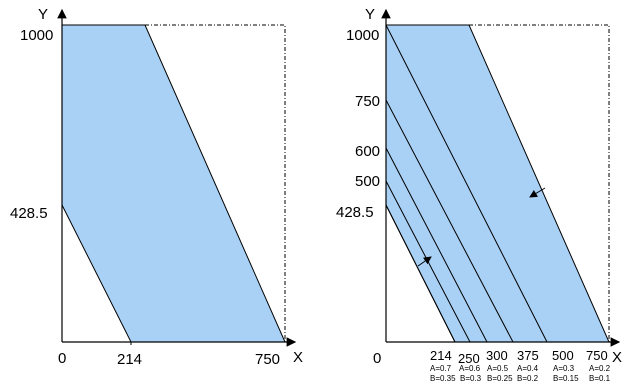  What do you see at coordinates (470, 368) in the screenshot?
I see `a-label-2: A=0.6` at bounding box center [470, 368].